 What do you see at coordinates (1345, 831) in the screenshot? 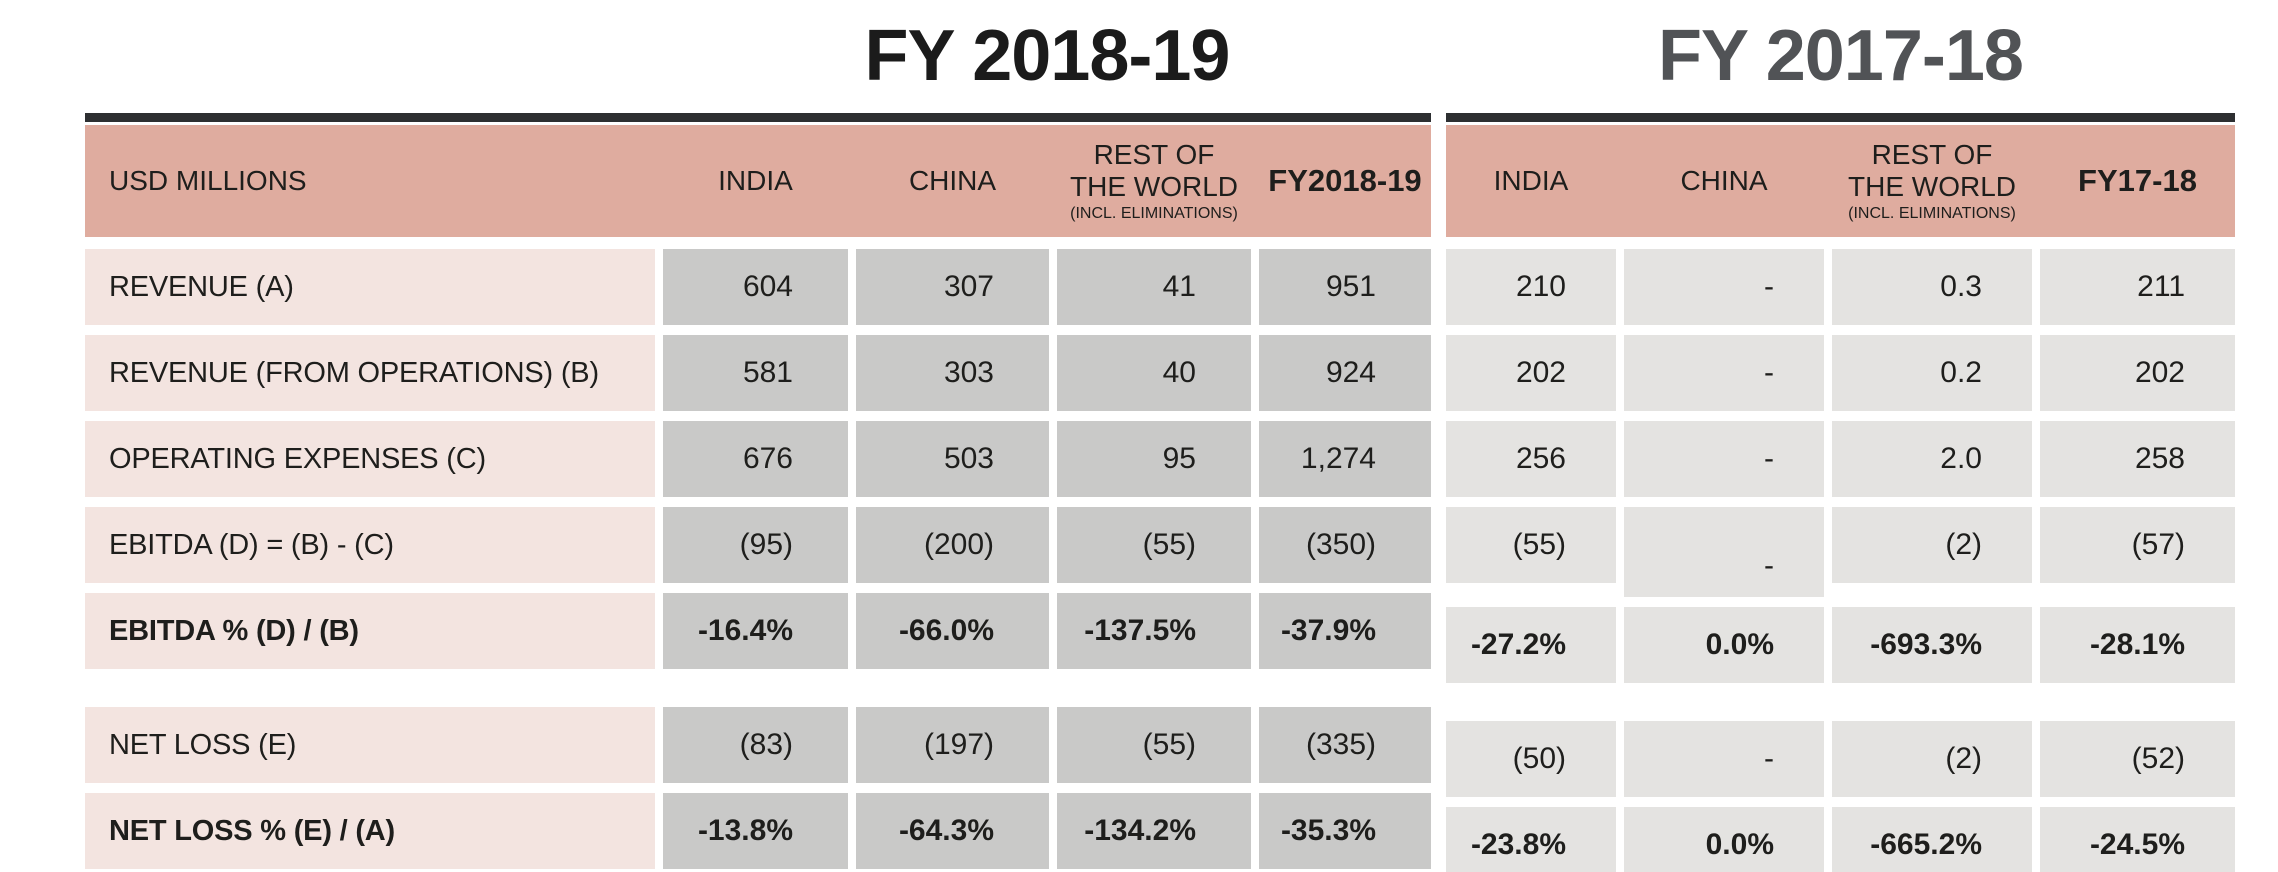
I see `value-cell: -35.3%` at bounding box center [1345, 831].